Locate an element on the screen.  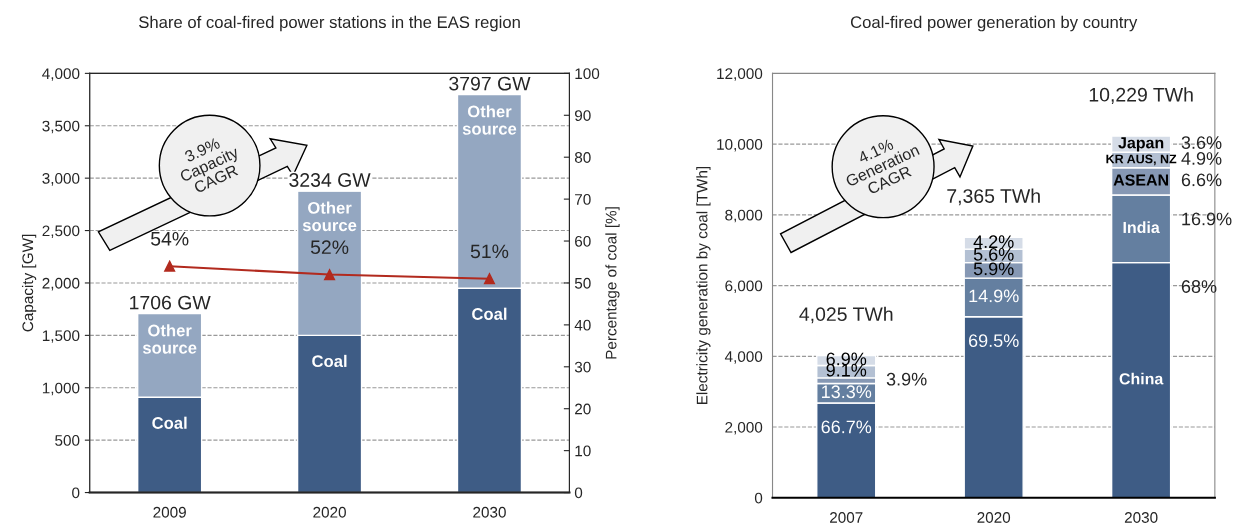
y2-tick-label: 30 is located at coordinates (582, 367).